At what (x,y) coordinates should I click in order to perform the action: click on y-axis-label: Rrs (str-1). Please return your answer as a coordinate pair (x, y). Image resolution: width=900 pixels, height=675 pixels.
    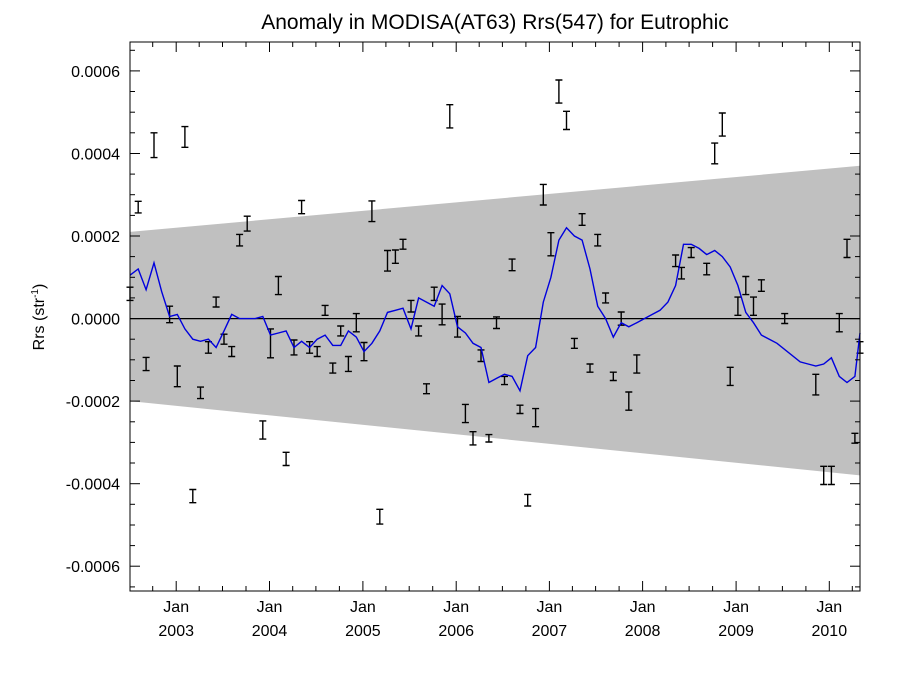
    Looking at the image, I should click on (39, 317).